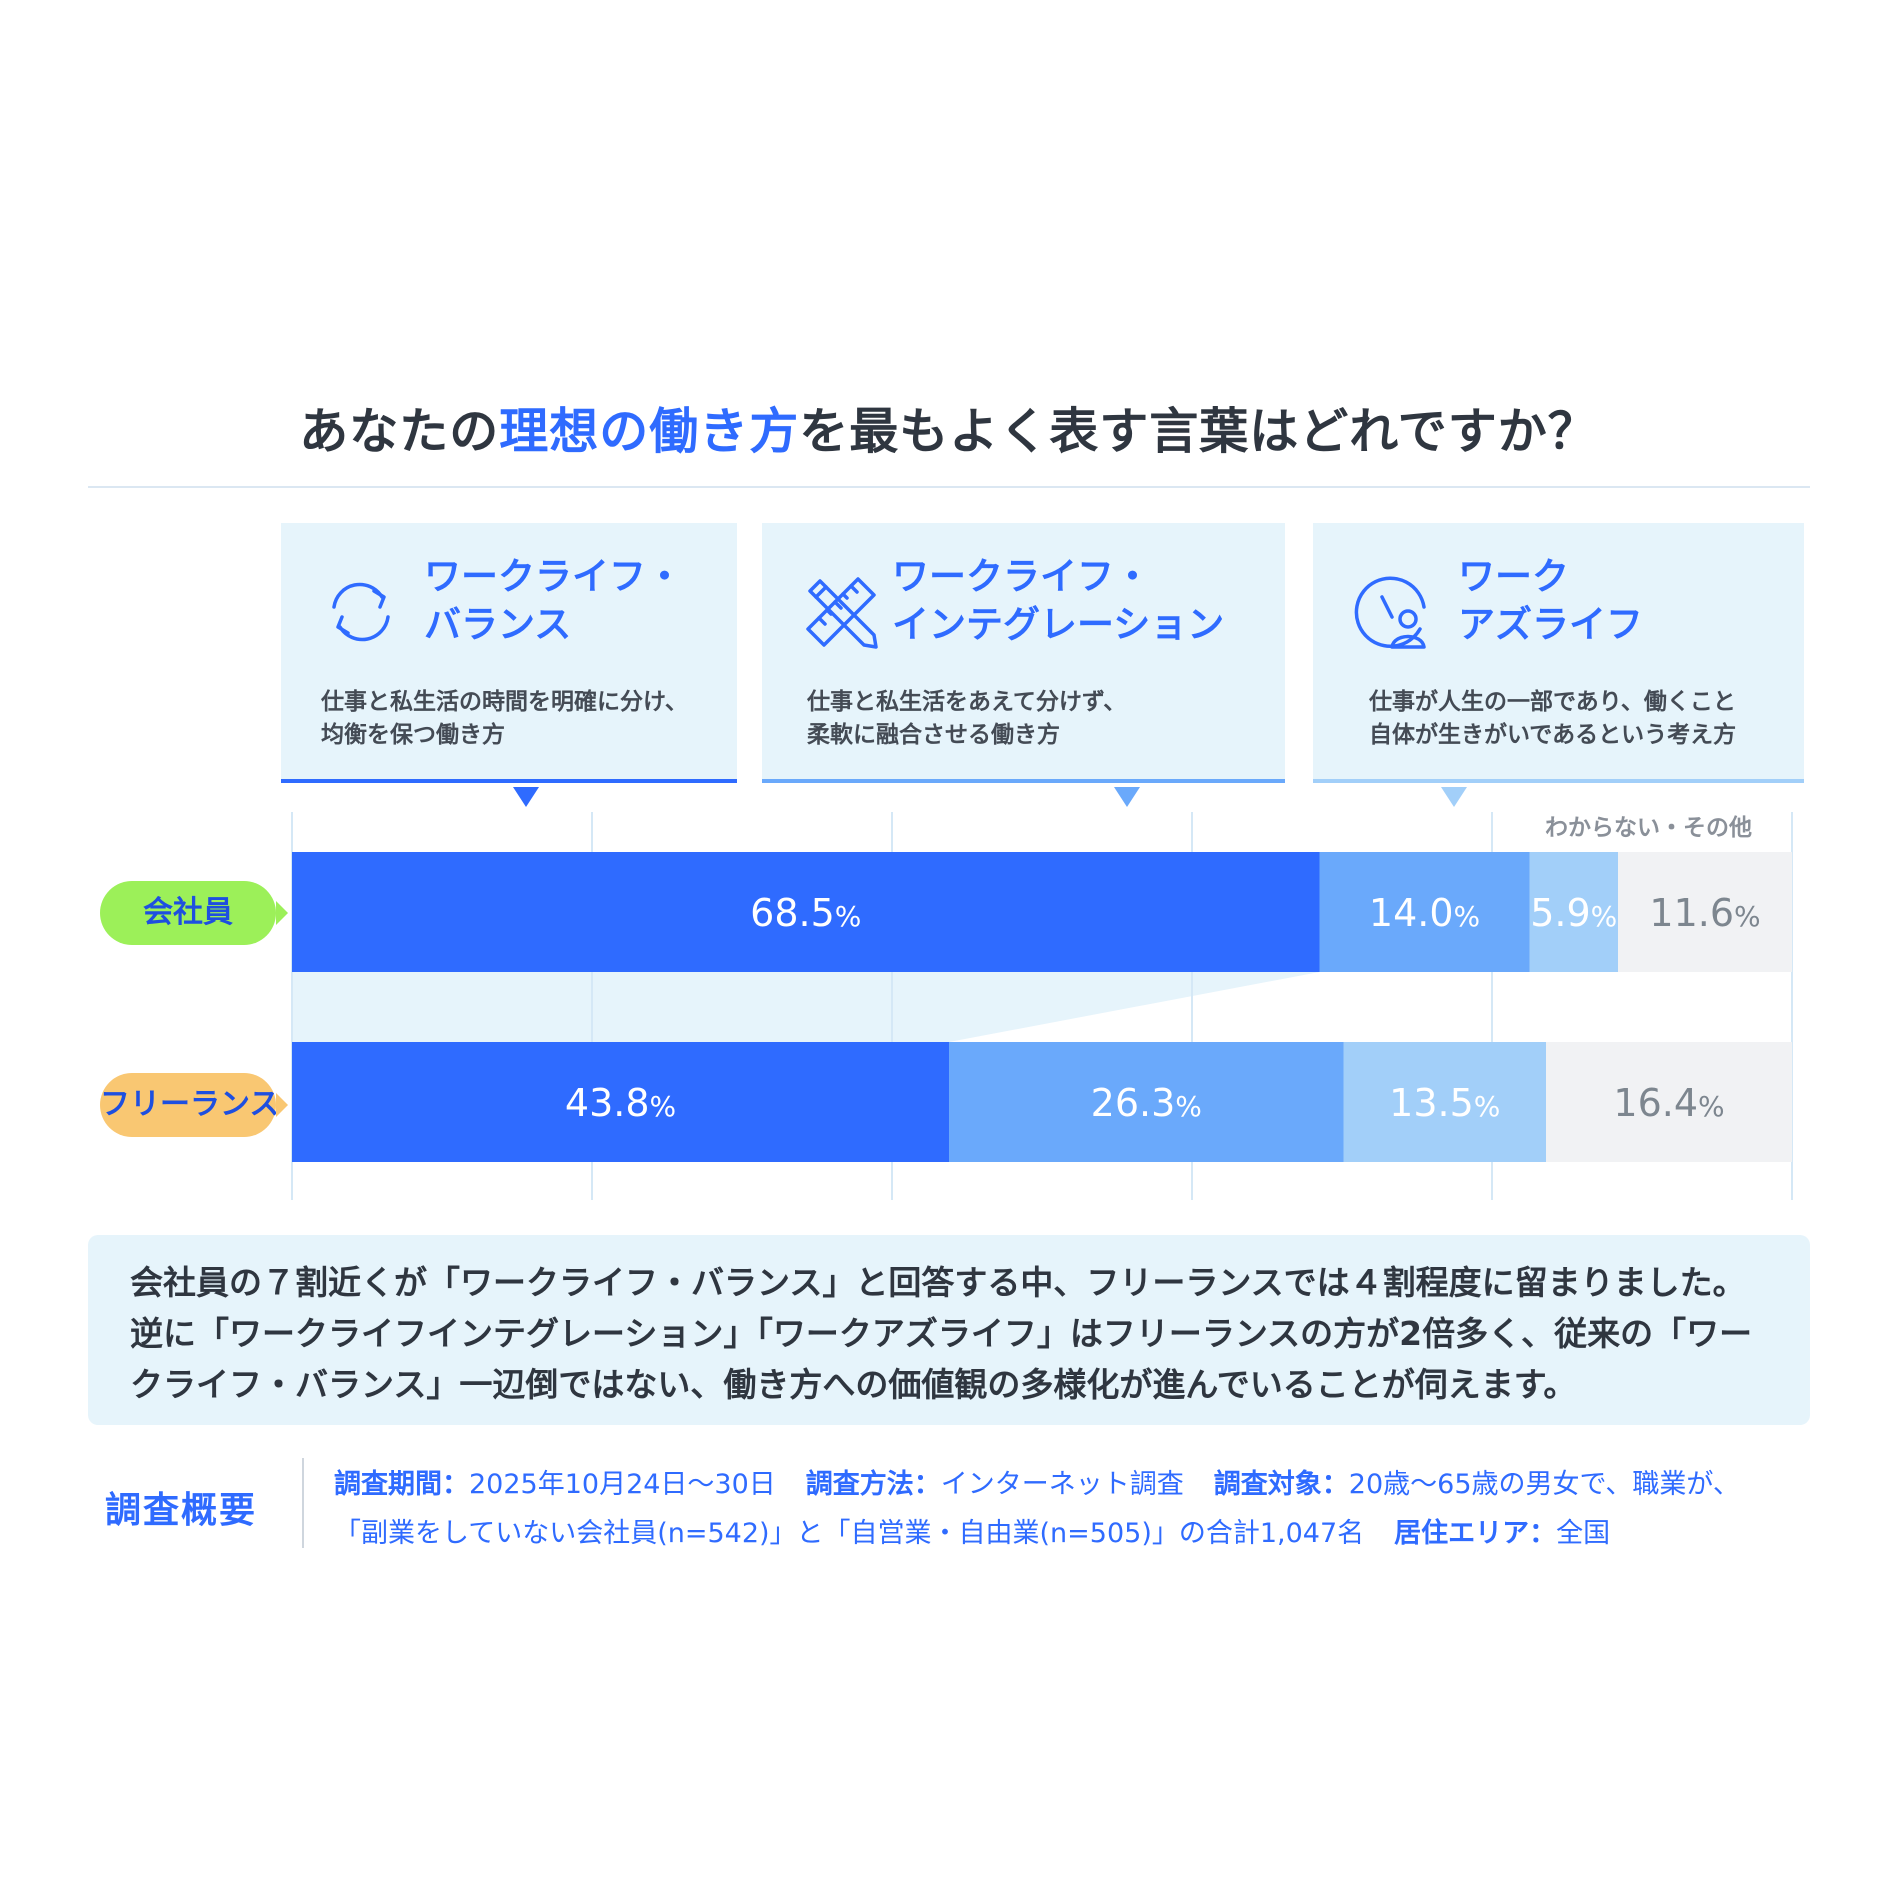  What do you see at coordinates (806, 1007) in the screenshot?
I see `series-connector-band` at bounding box center [806, 1007].